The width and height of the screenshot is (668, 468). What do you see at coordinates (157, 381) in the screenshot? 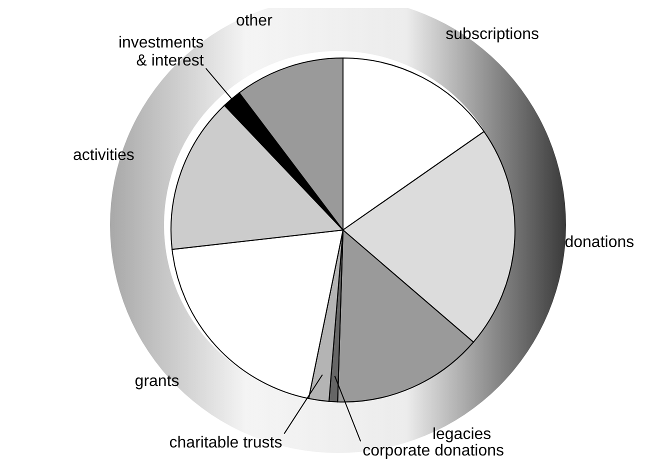
I see `slice-label: grants` at bounding box center [157, 381].